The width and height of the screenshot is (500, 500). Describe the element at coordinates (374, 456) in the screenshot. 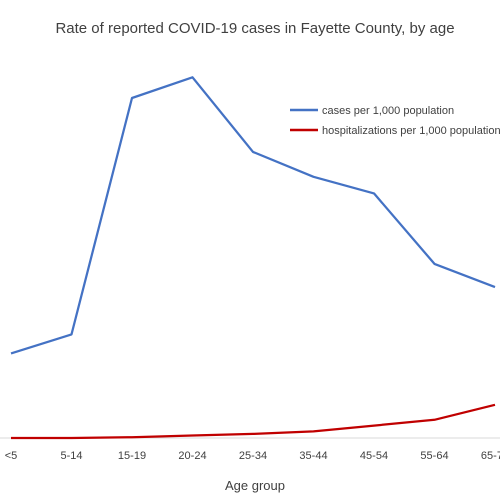

I see `x-tick-label: 45-54` at that location.